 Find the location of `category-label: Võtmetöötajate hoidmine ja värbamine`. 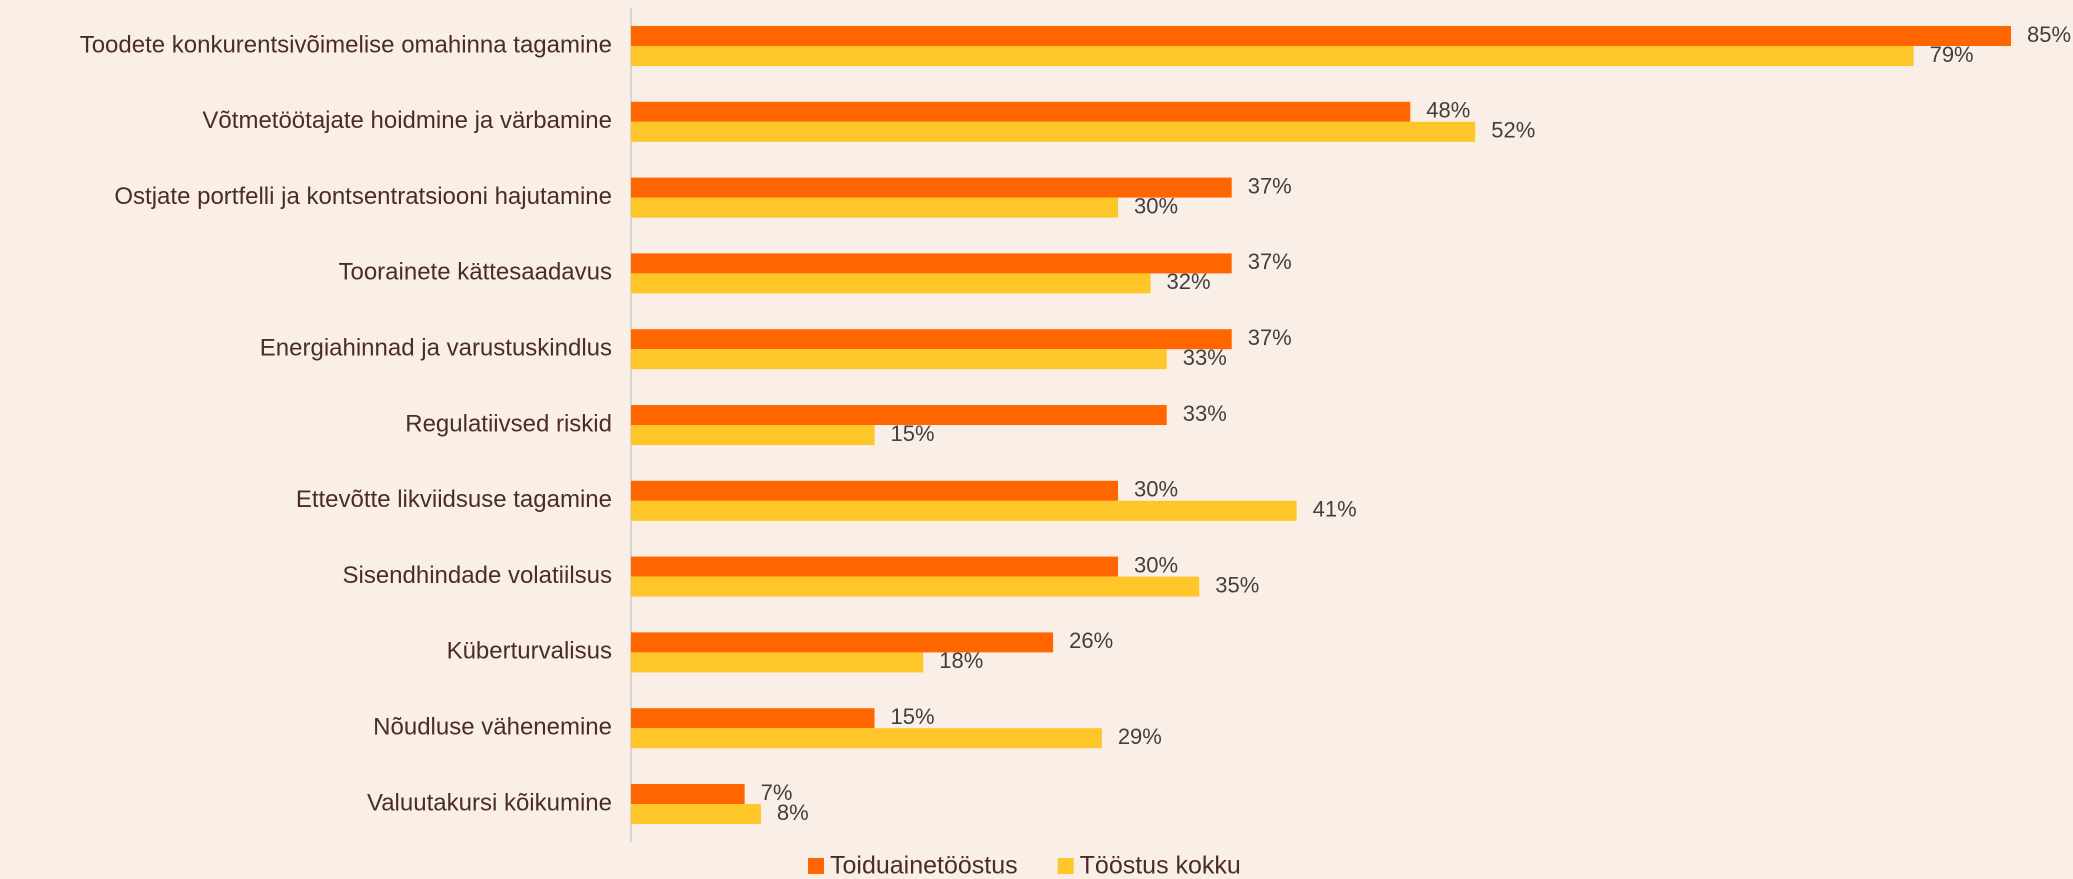

category-label: Võtmetöötajate hoidmine ja värbamine is located at coordinates (407, 120).